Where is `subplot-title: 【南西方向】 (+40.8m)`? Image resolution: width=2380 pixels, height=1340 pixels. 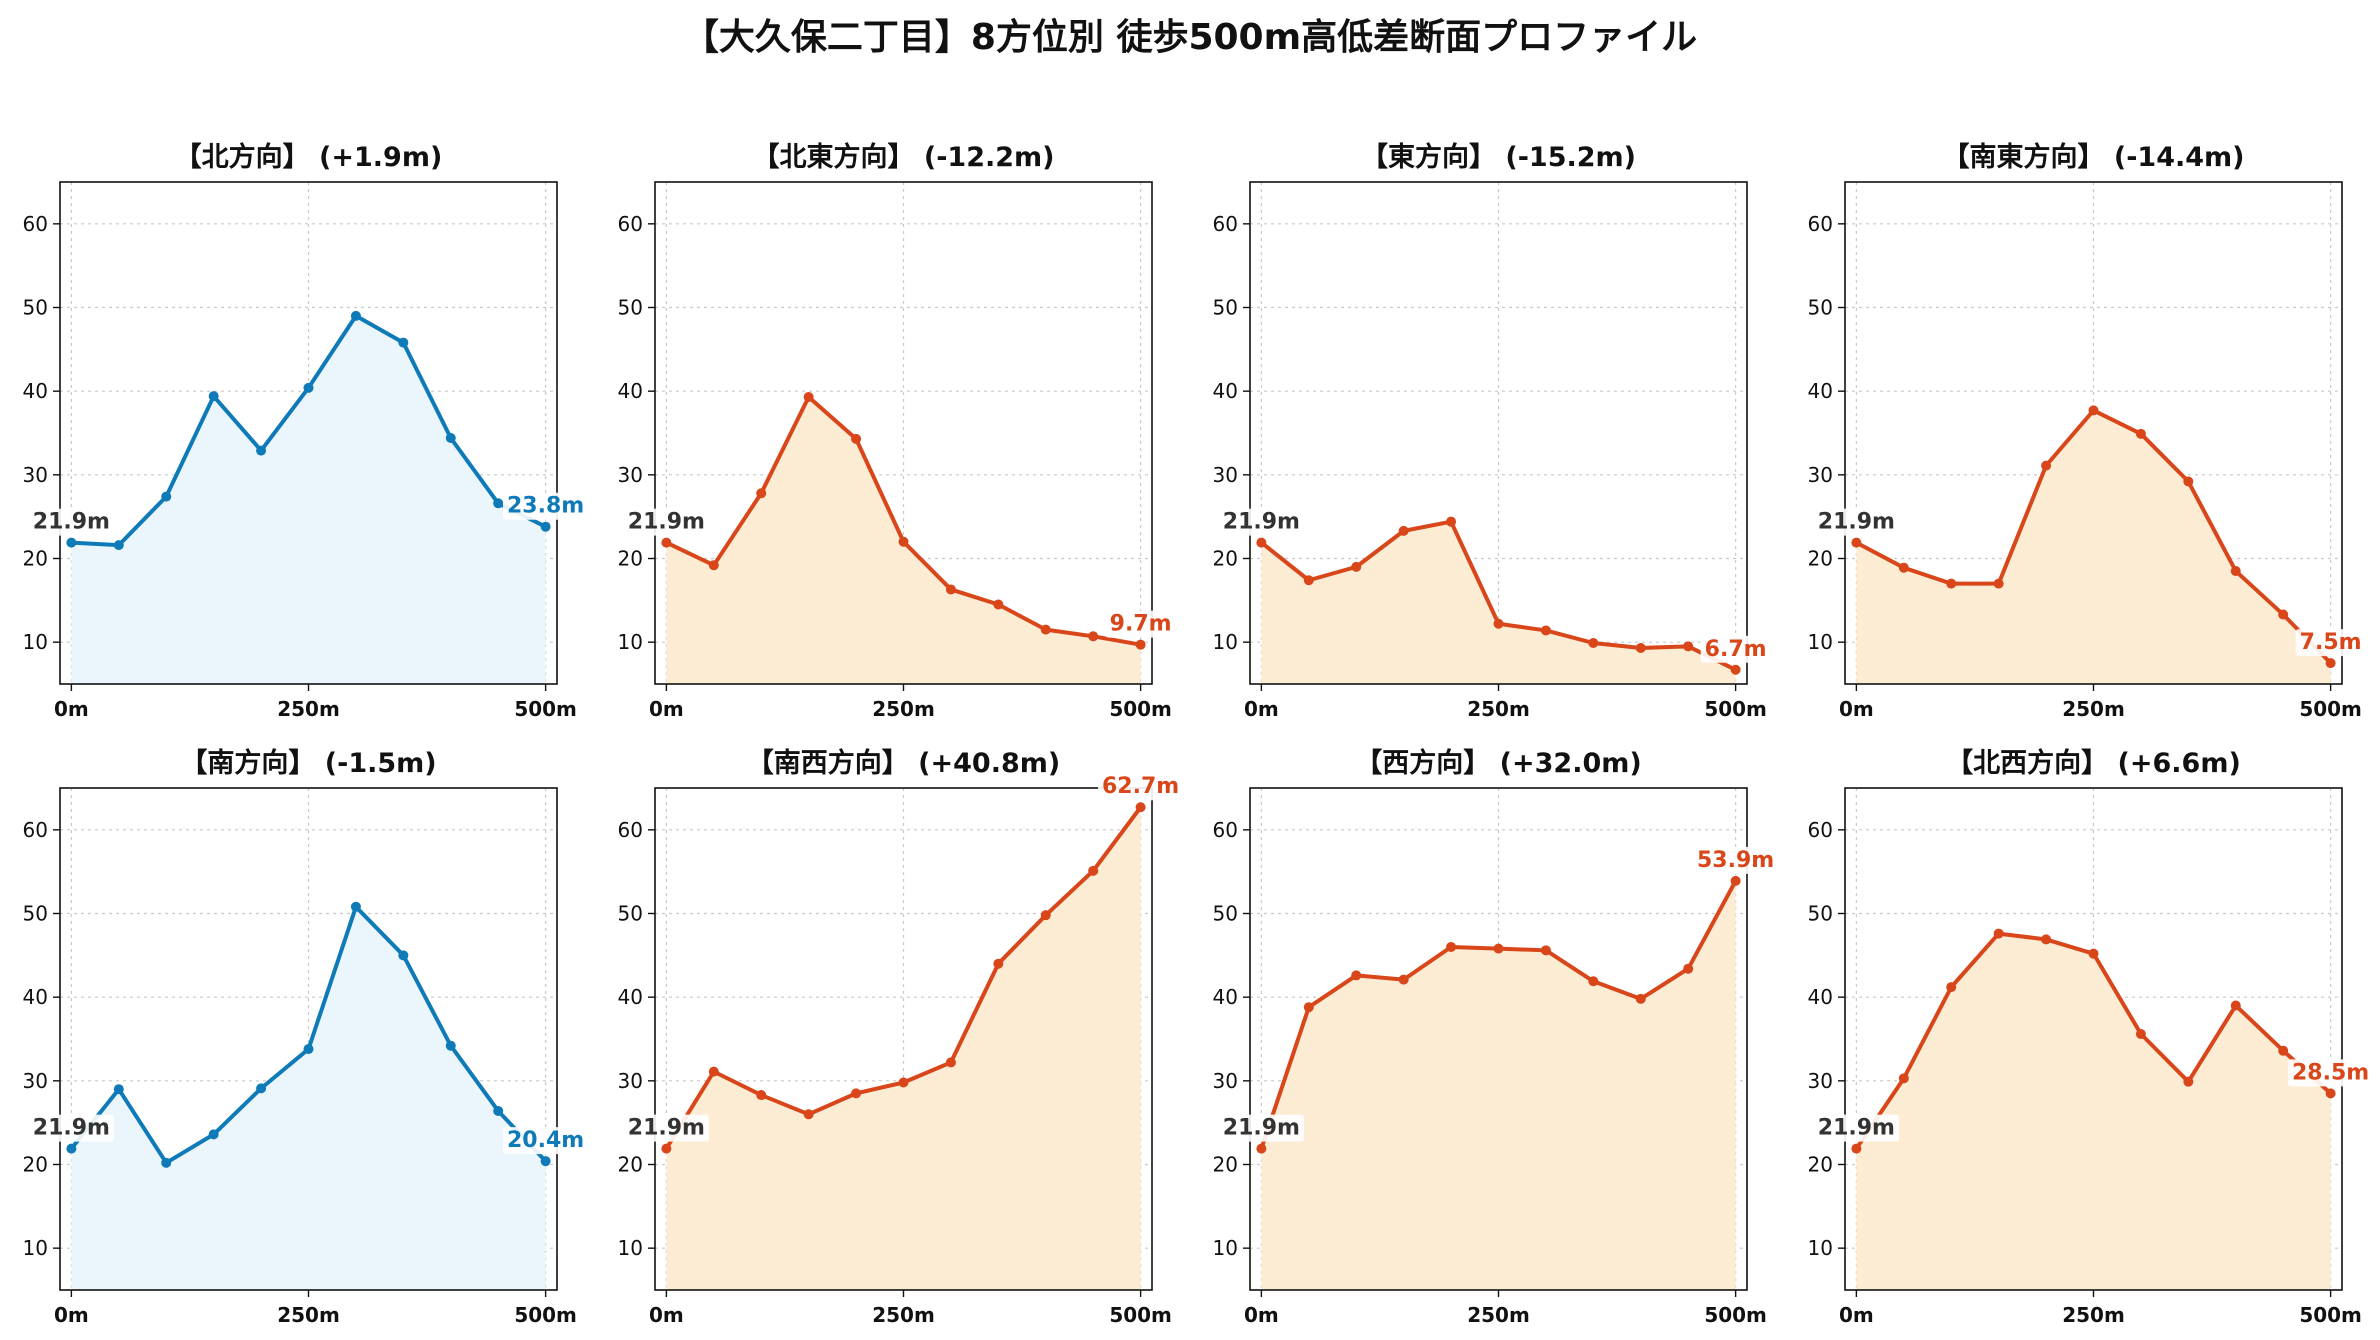 subplot-title: 【南西方向】 (+40.8m) is located at coordinates (903, 763).